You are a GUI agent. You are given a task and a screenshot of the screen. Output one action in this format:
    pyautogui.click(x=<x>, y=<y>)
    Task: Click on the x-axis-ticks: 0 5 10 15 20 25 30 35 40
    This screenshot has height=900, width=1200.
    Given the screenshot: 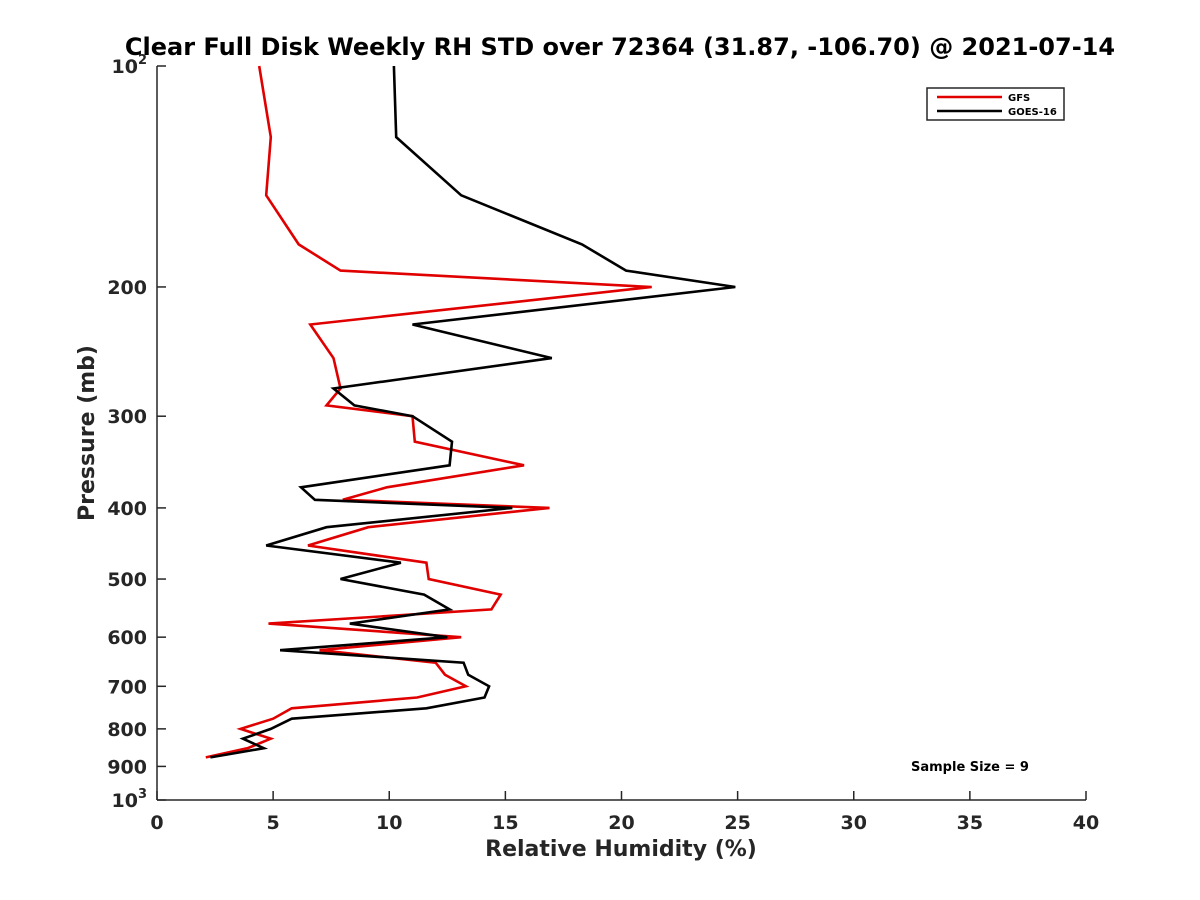 What is the action you would take?
    pyautogui.click(x=624, y=812)
    